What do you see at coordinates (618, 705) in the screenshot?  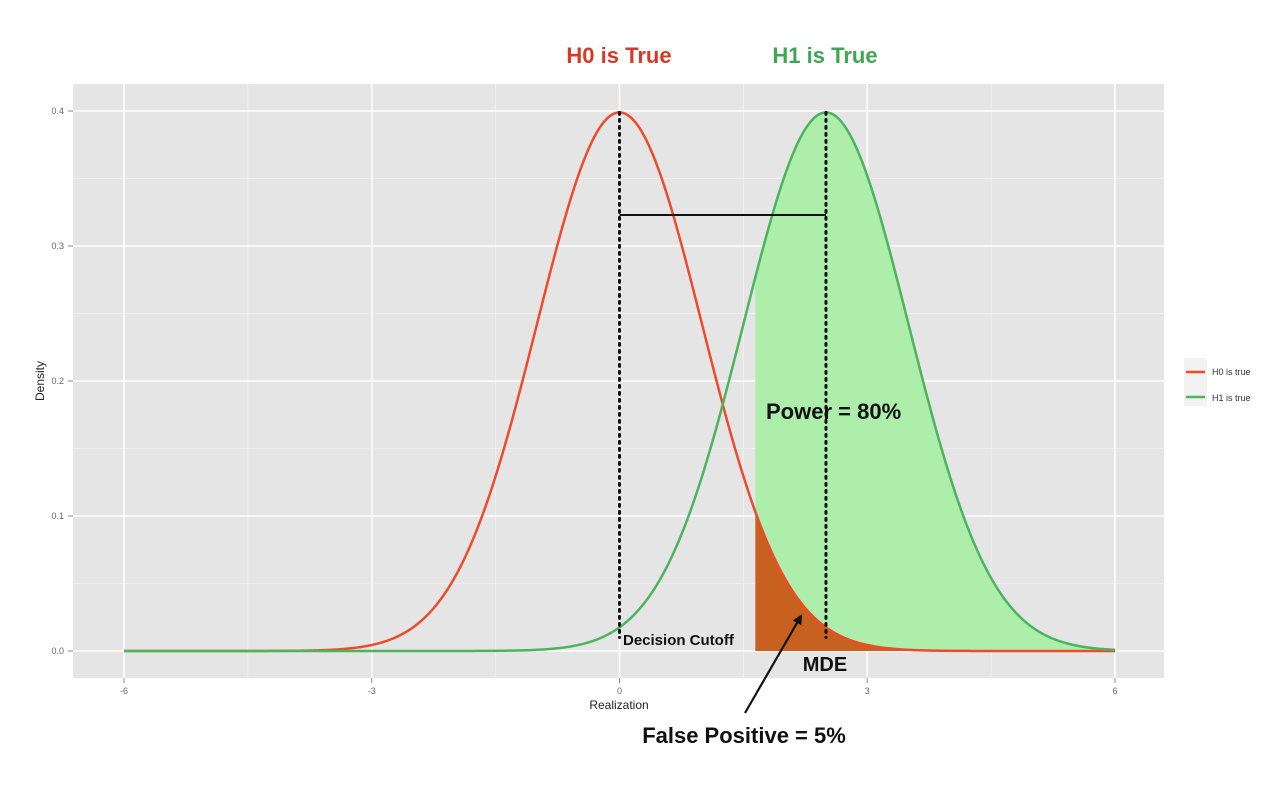 I see `x-axis-title: Realization` at bounding box center [618, 705].